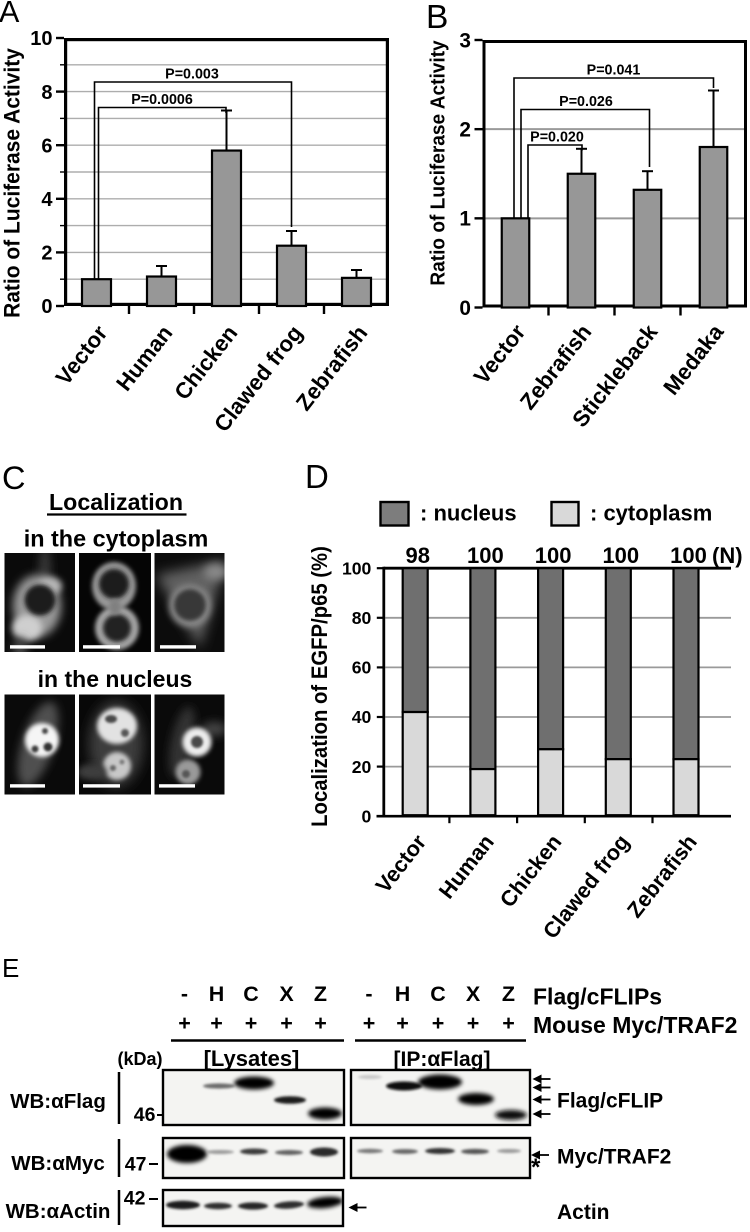 Image resolution: width=750 pixels, height=1232 pixels. What do you see at coordinates (57, 1163) in the screenshot?
I see `svg-text: WB:αMyc` at bounding box center [57, 1163].